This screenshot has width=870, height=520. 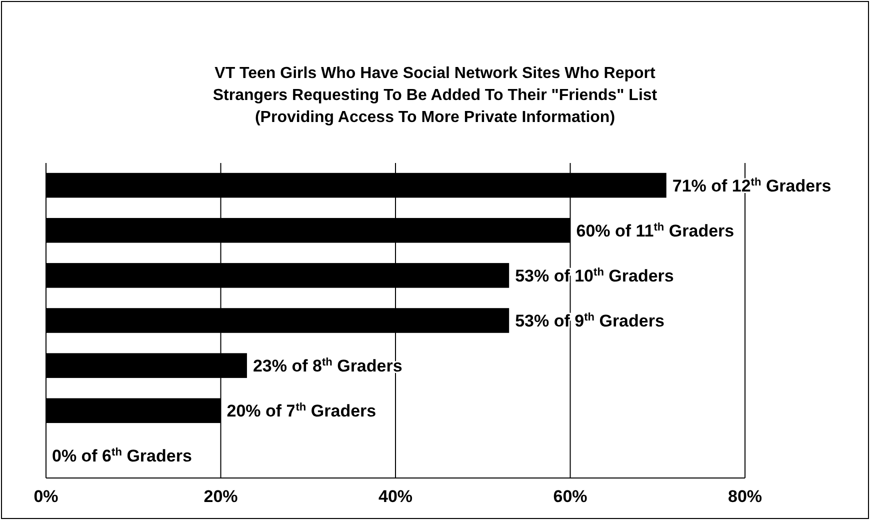 I want to click on x-tick-label: 80%, so click(x=745, y=496).